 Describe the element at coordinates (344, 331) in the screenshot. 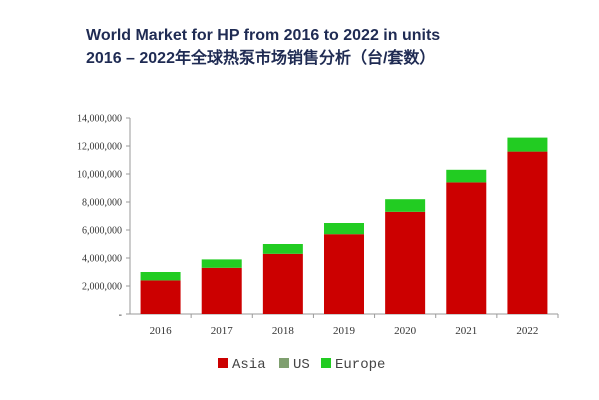

I see `x-tick-label: 2019` at that location.